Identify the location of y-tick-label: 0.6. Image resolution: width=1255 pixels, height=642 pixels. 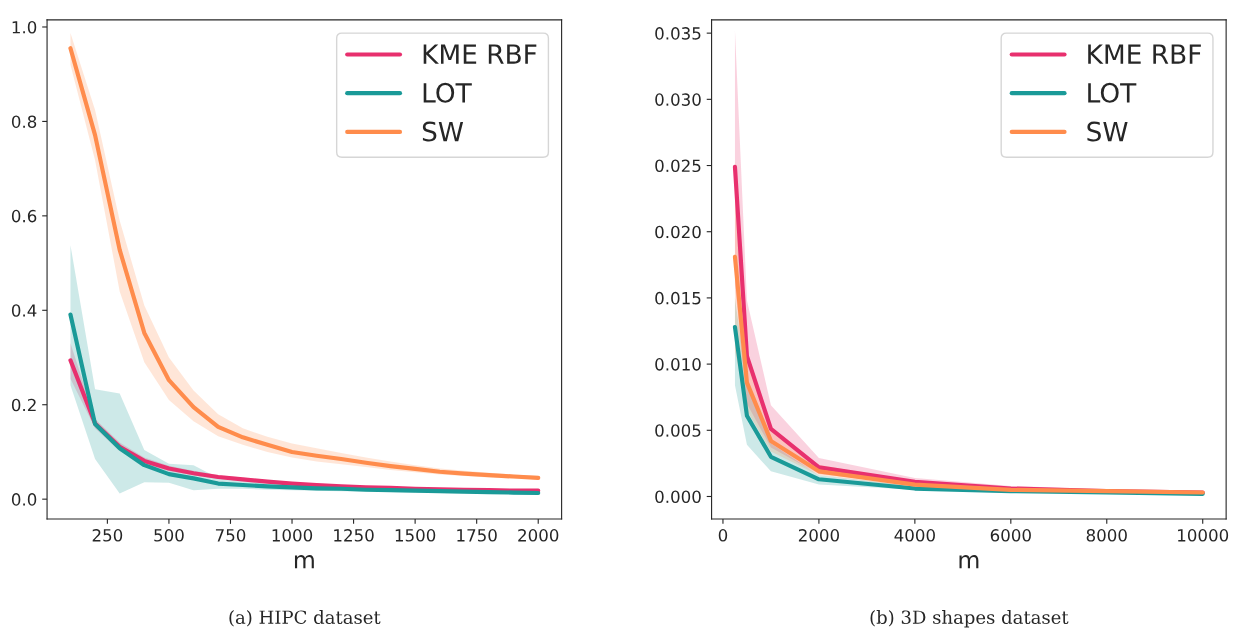
(24, 216).